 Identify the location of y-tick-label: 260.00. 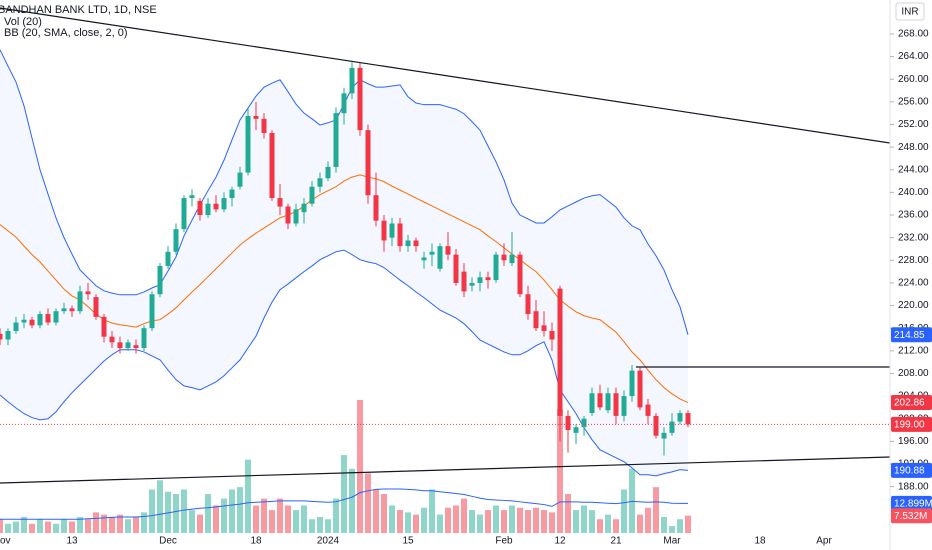
(913, 79).